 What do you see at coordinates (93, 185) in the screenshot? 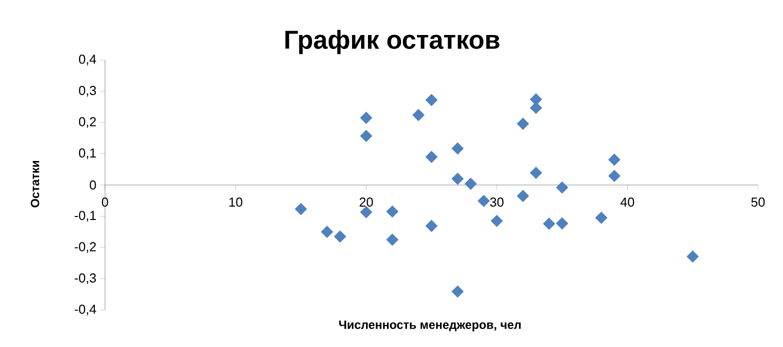
I see `y-tick-label: 0` at bounding box center [93, 185].